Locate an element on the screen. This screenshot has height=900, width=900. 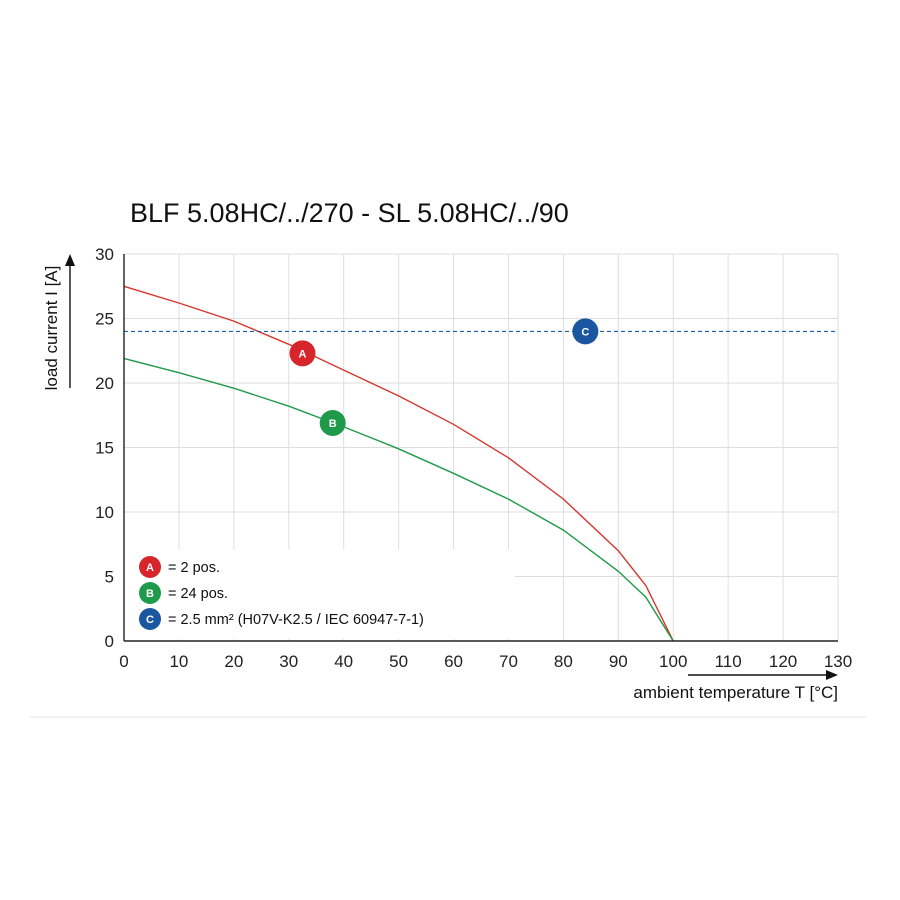
series-marker-c is located at coordinates (585, 331).